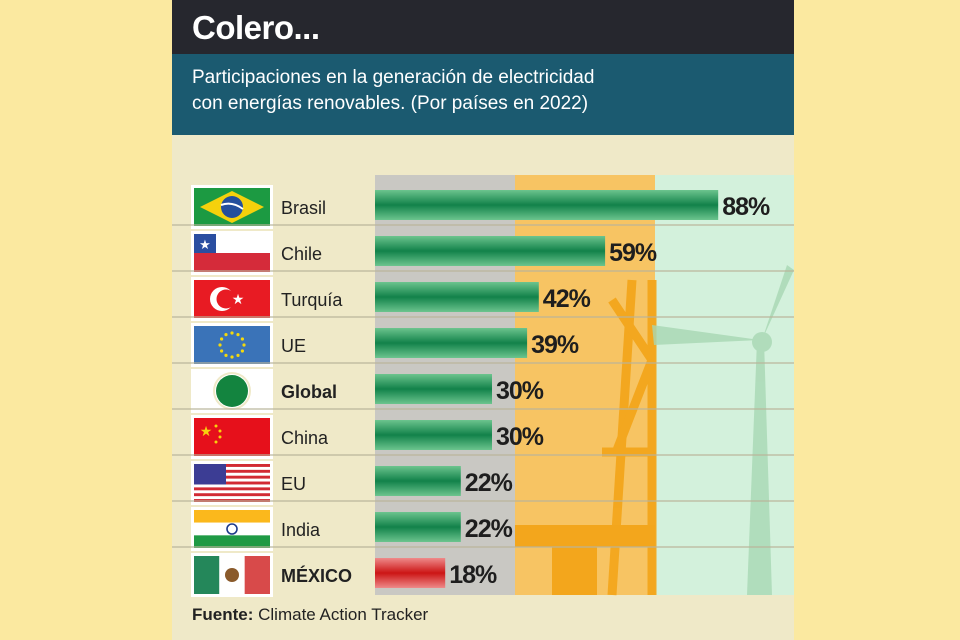 The width and height of the screenshot is (960, 640). I want to click on category-label: Turquía, so click(312, 300).